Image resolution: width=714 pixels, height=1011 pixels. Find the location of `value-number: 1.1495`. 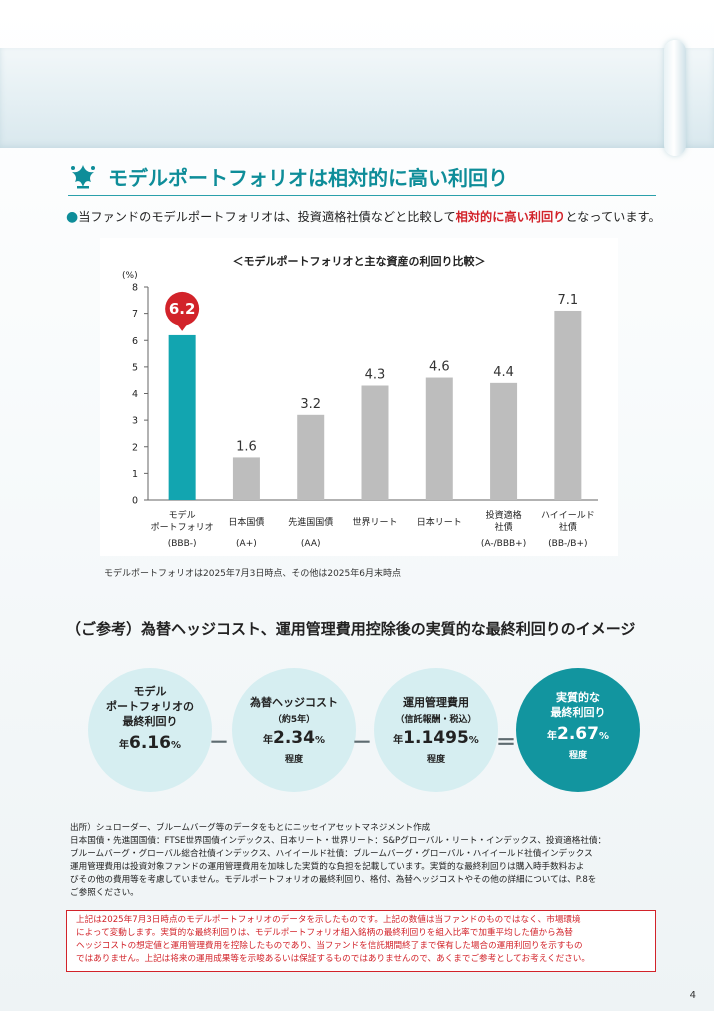

value-number: 1.1495 is located at coordinates (436, 738).